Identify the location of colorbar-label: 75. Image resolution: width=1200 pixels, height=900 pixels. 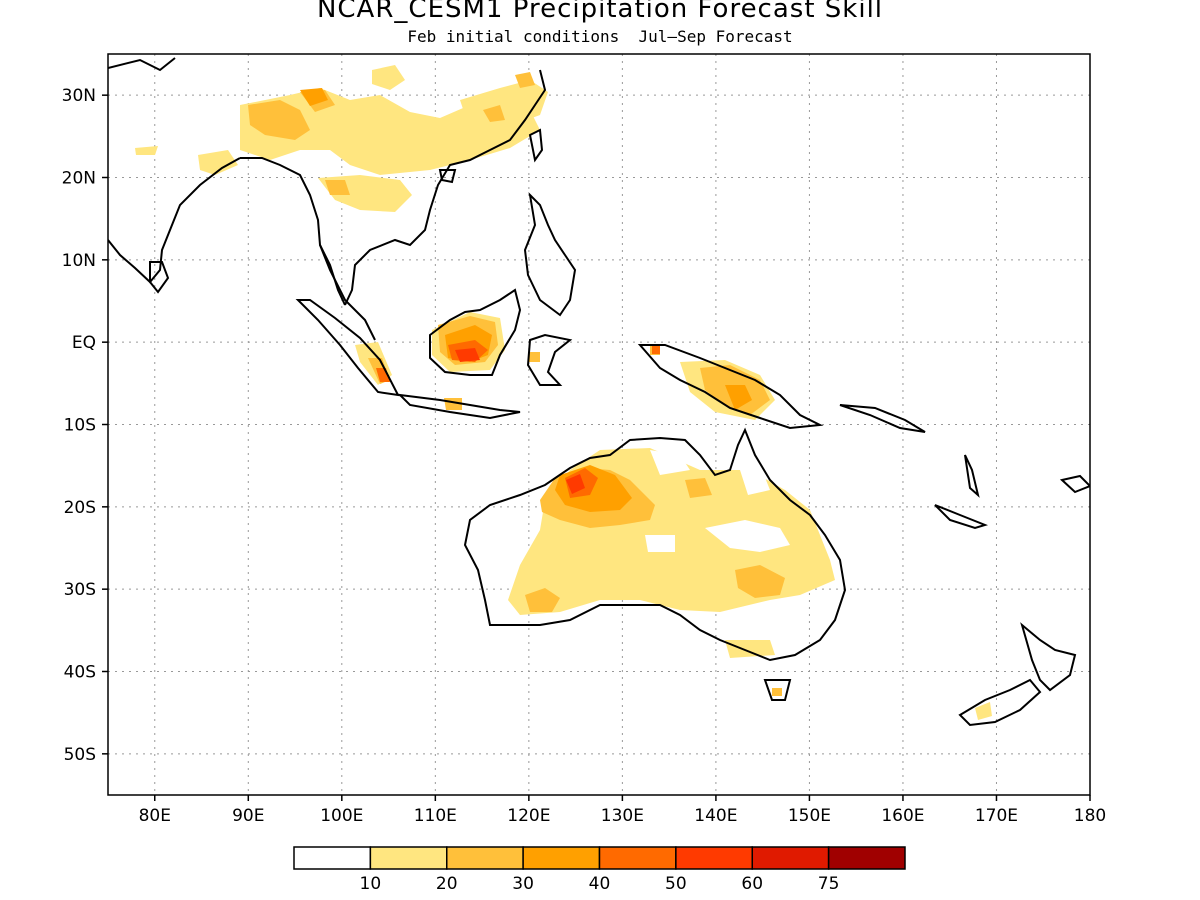
(829, 884).